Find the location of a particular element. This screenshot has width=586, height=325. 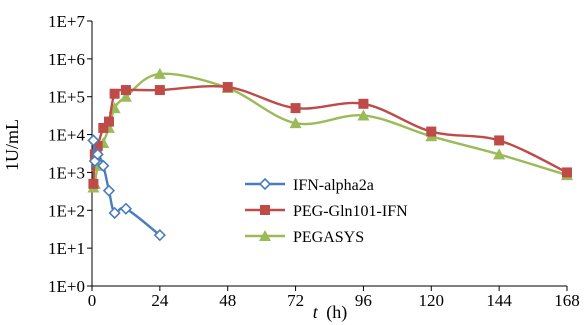

y-tick-label: 1E+0 is located at coordinates (66, 286).